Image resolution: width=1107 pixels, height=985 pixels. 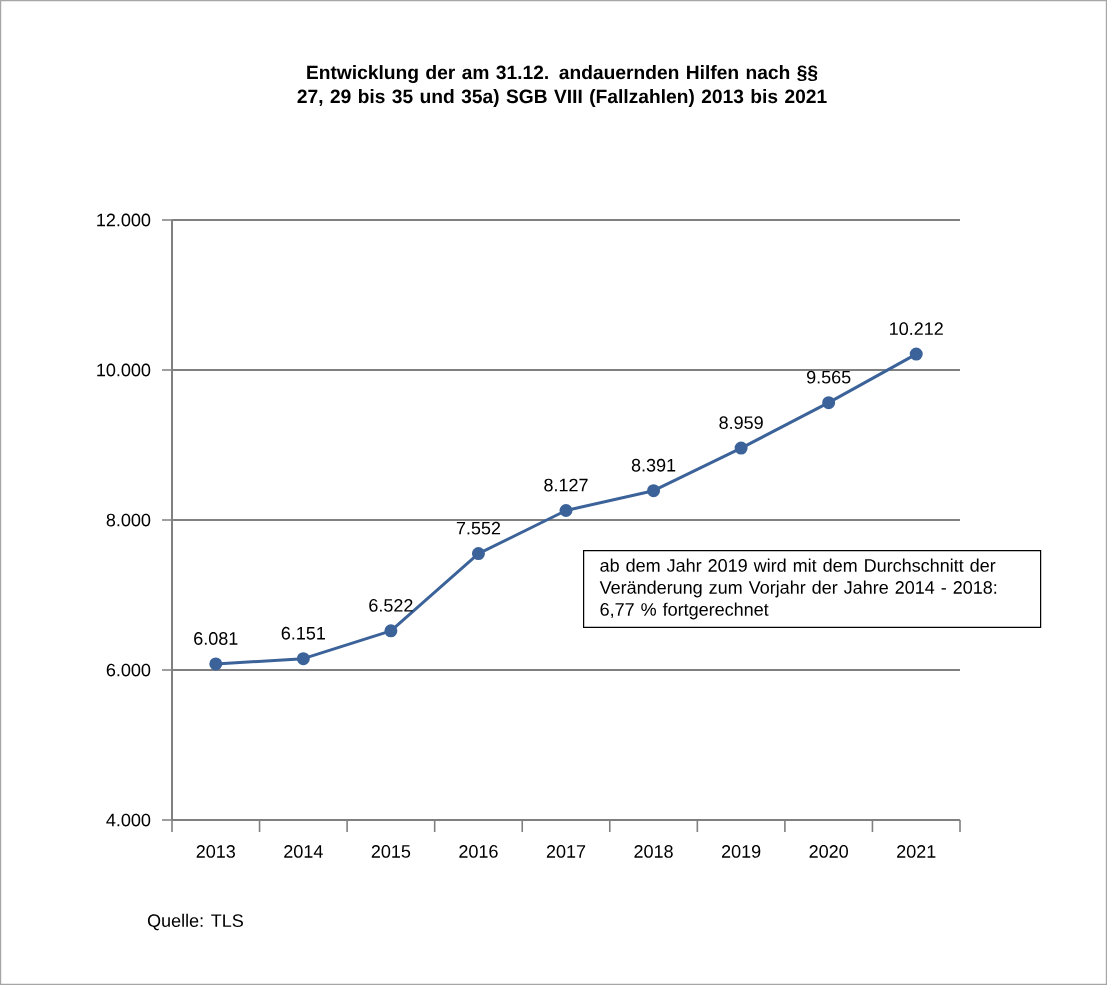 I want to click on x-tick-label: 2013, so click(x=216, y=851).